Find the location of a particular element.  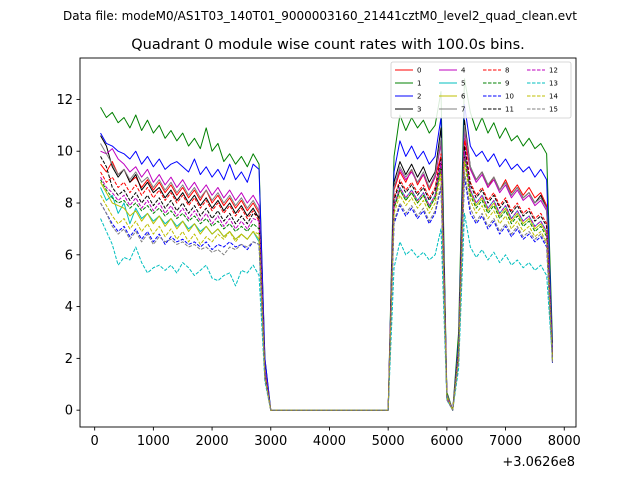

legend-label-3: 3 is located at coordinates (419, 110).